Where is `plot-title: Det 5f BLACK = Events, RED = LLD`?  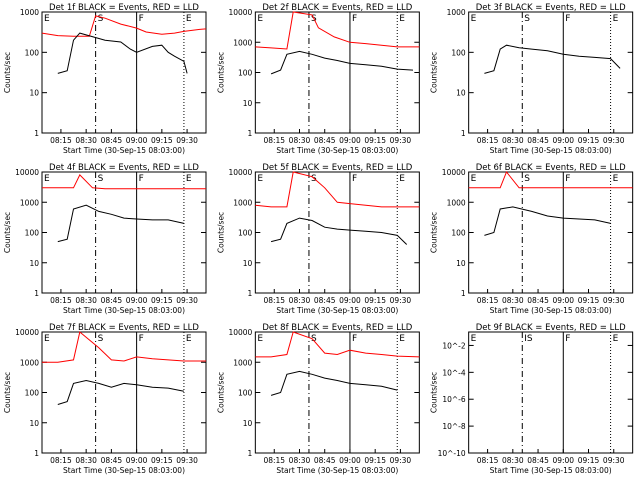
plot-title: Det 5f BLACK = Events, RED = LLD is located at coordinates (337, 168).